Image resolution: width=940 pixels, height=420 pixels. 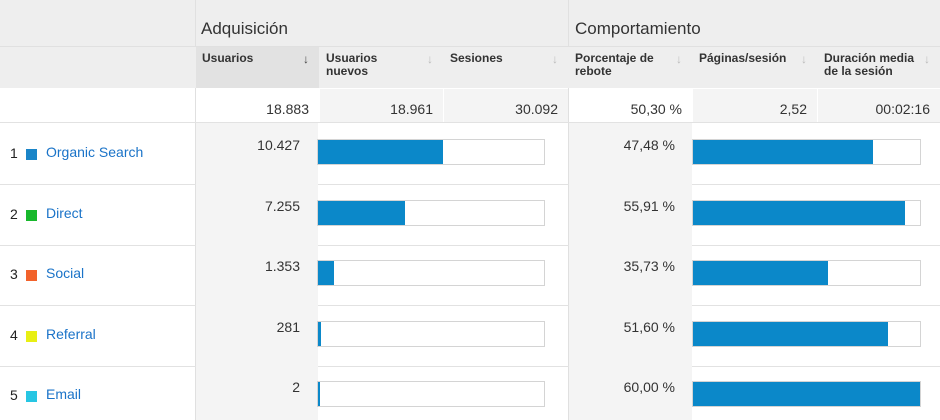 What do you see at coordinates (71, 334) in the screenshot?
I see `channel-link: Referral` at bounding box center [71, 334].